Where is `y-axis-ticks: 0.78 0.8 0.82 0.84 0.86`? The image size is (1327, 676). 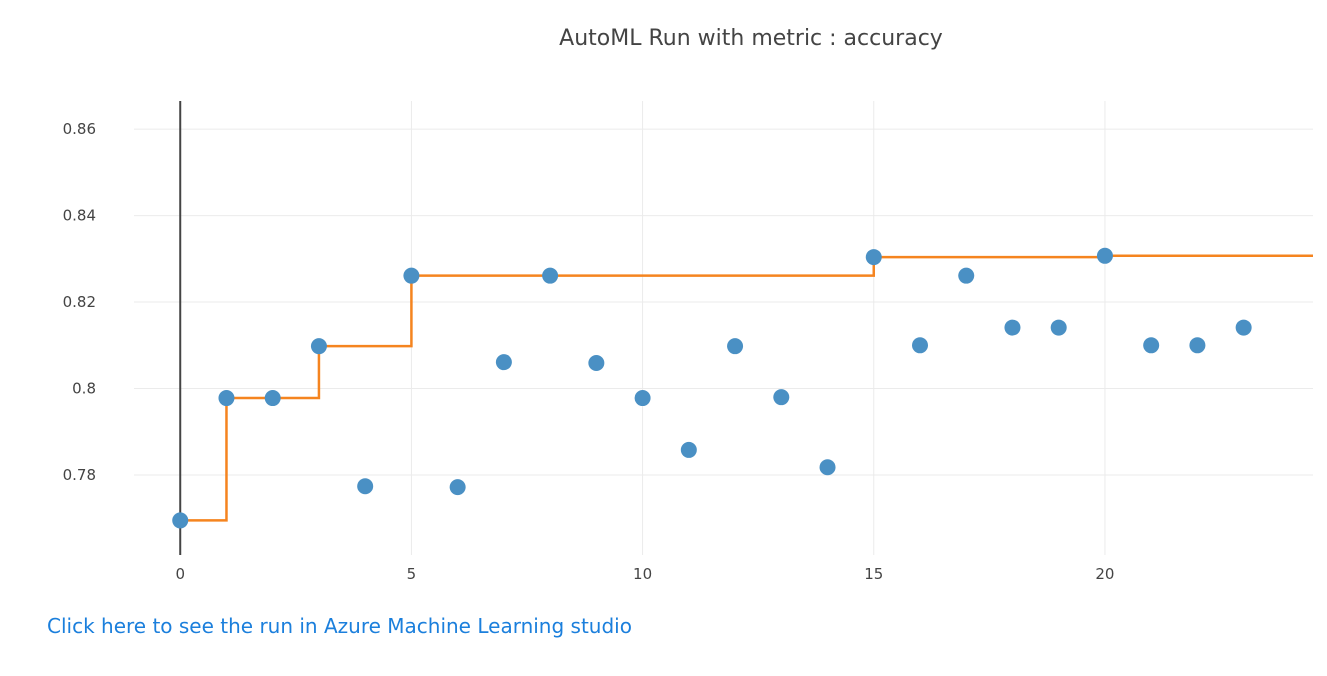
y-axis-ticks: 0.78 0.8 0.82 0.84 0.86 is located at coordinates (79, 302).